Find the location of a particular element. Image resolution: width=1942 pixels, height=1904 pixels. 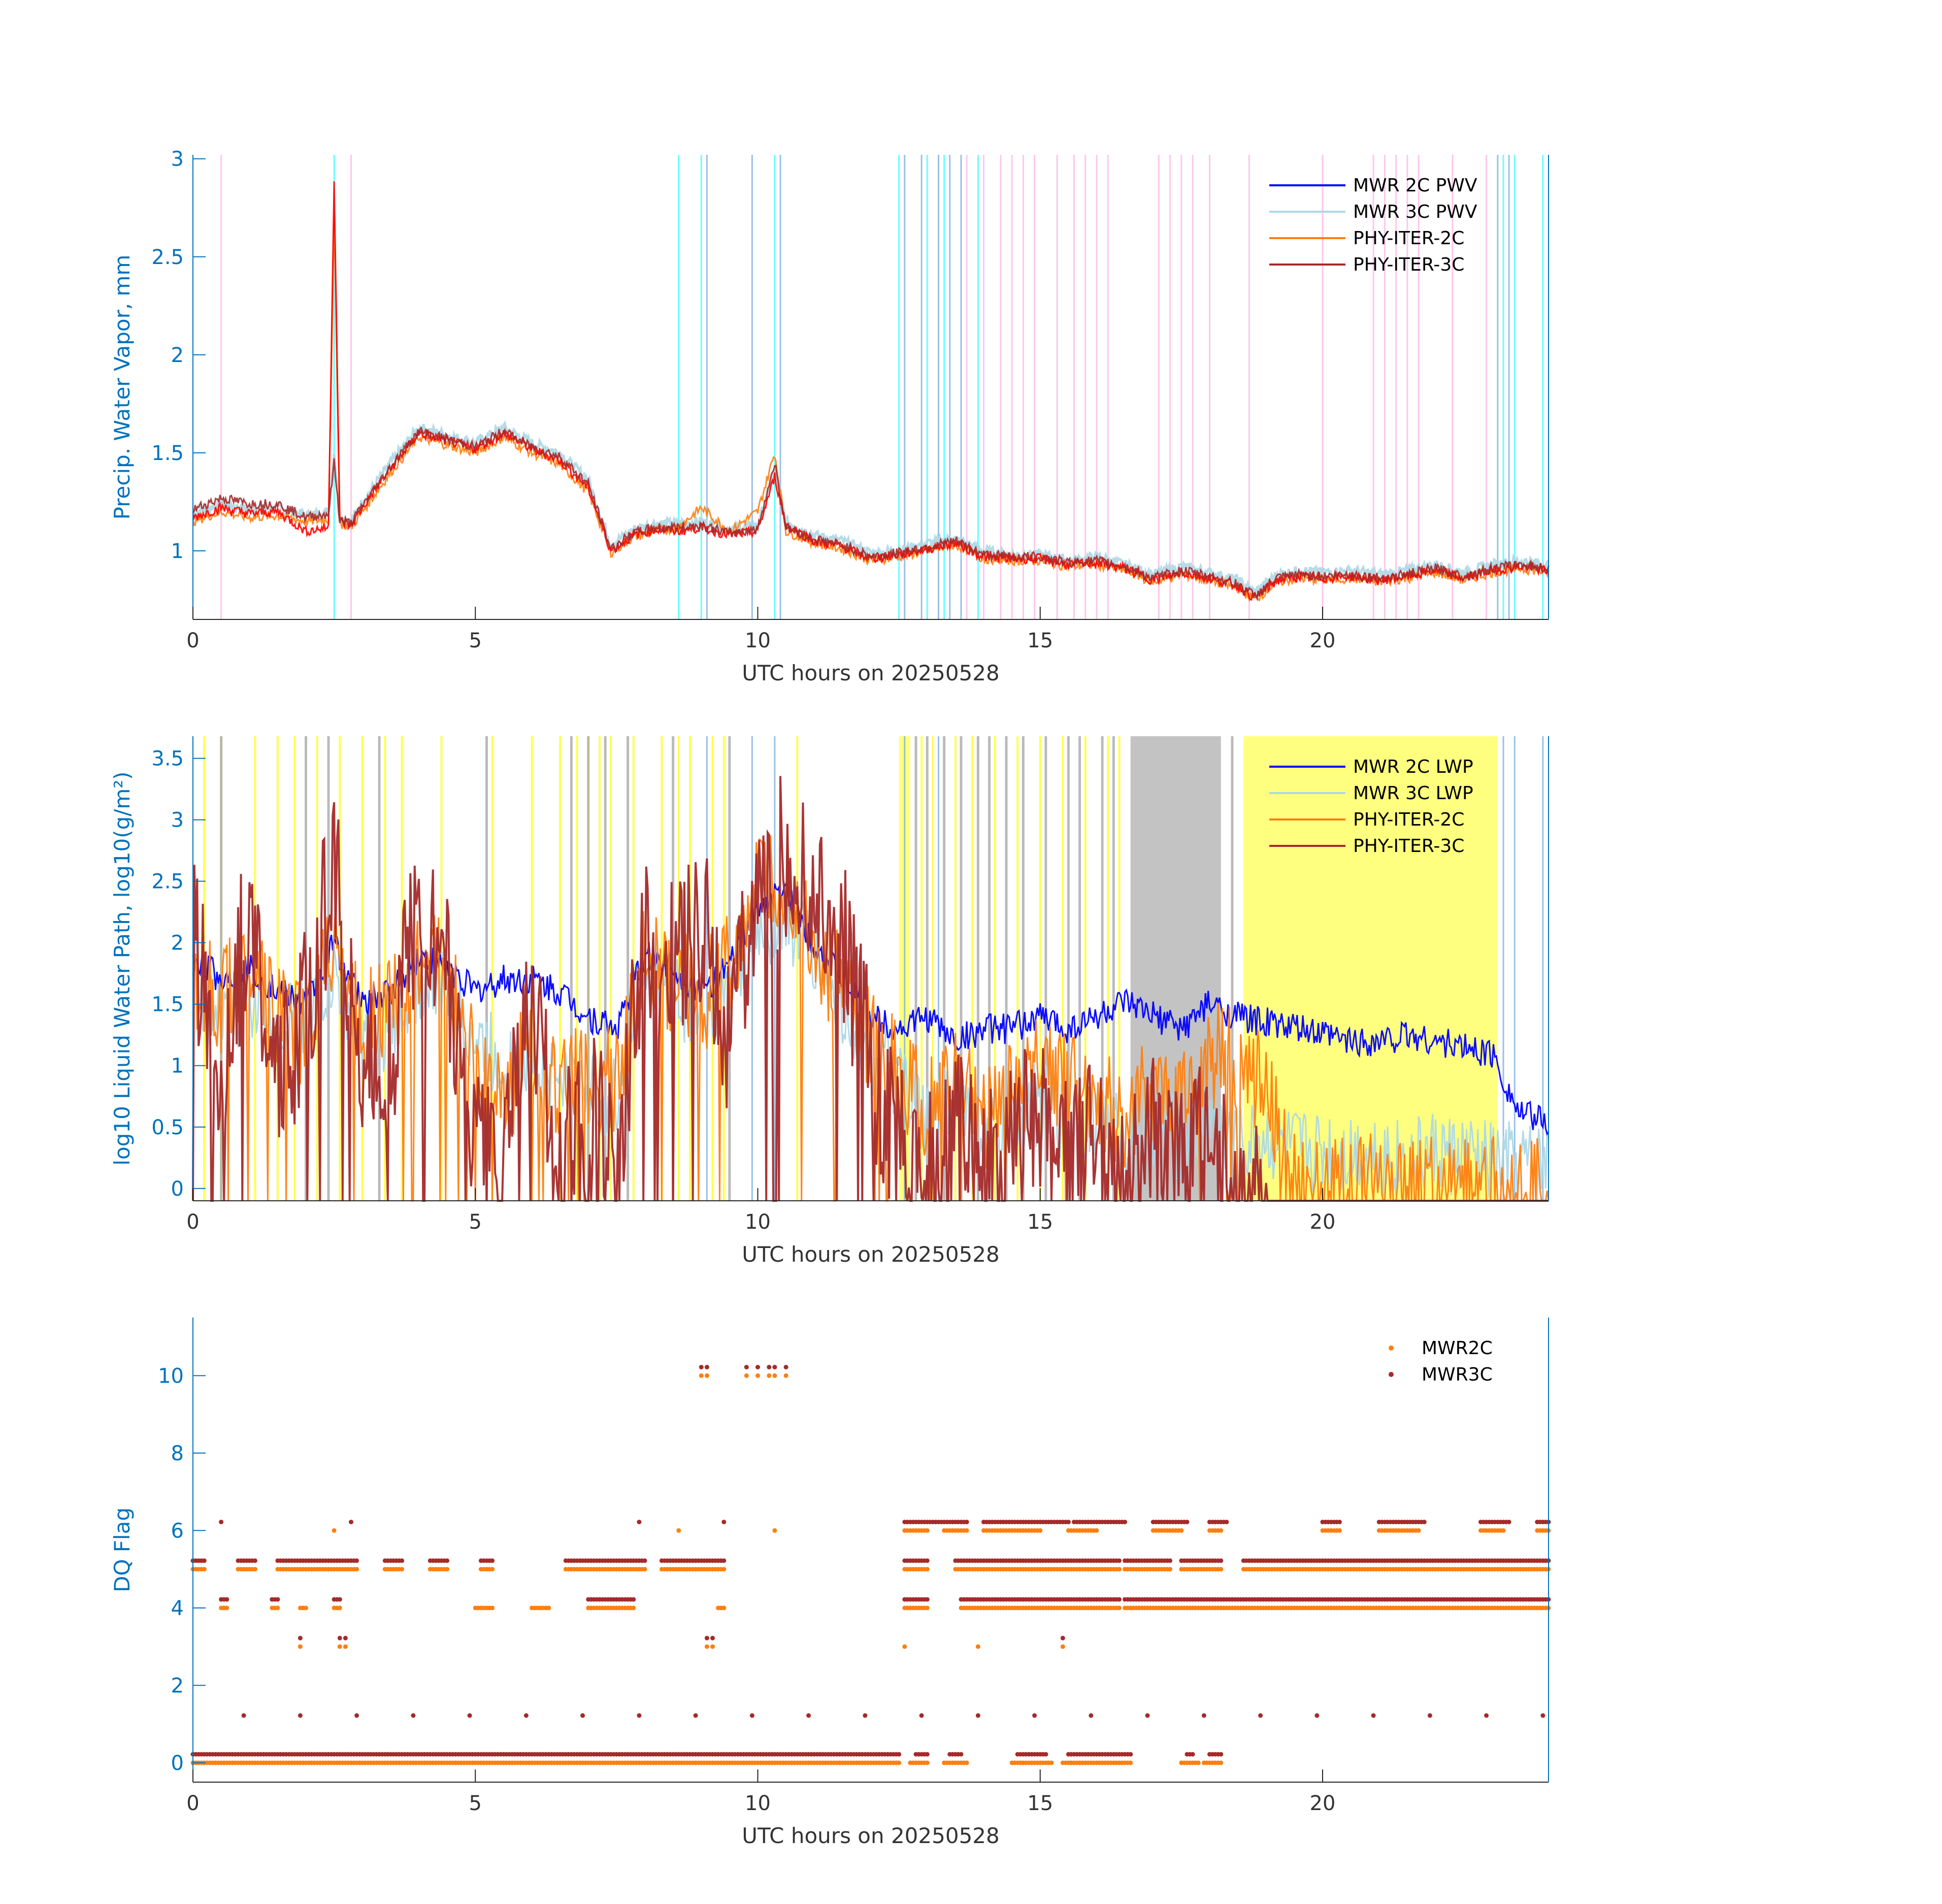

pwv-x-tick-label: 5 is located at coordinates (475, 641).